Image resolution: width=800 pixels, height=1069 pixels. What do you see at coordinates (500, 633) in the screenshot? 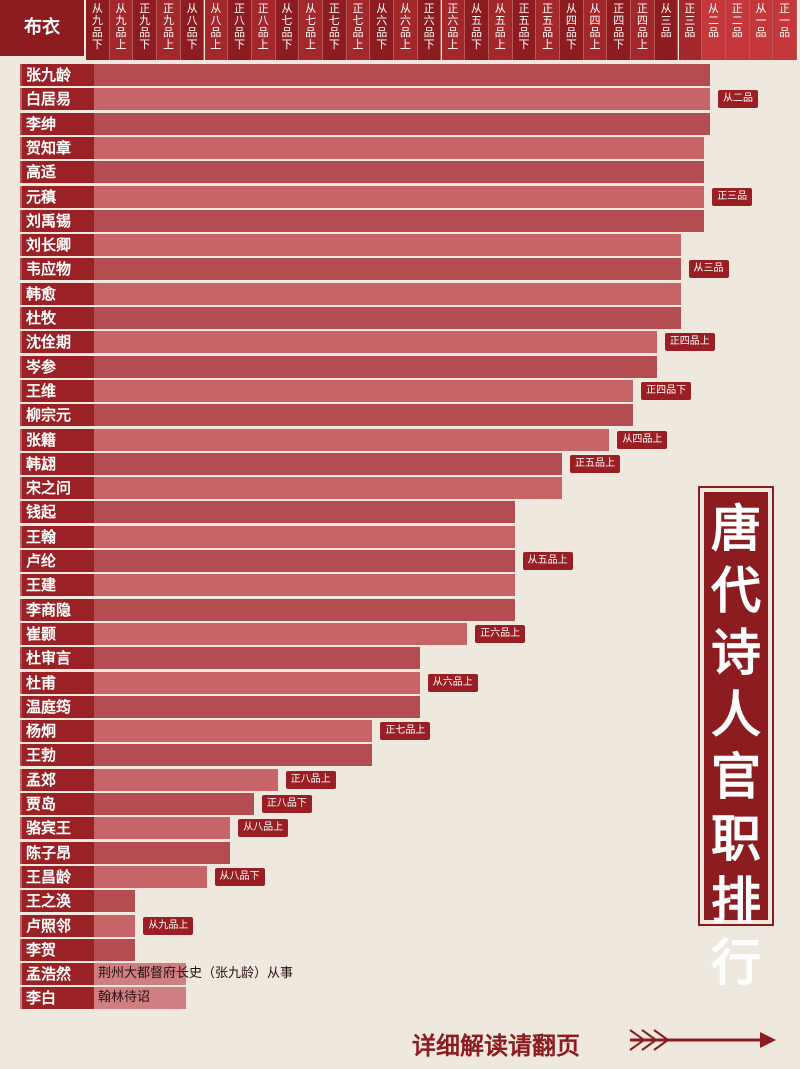
I see `rank-tag: 正六品上` at bounding box center [500, 633].